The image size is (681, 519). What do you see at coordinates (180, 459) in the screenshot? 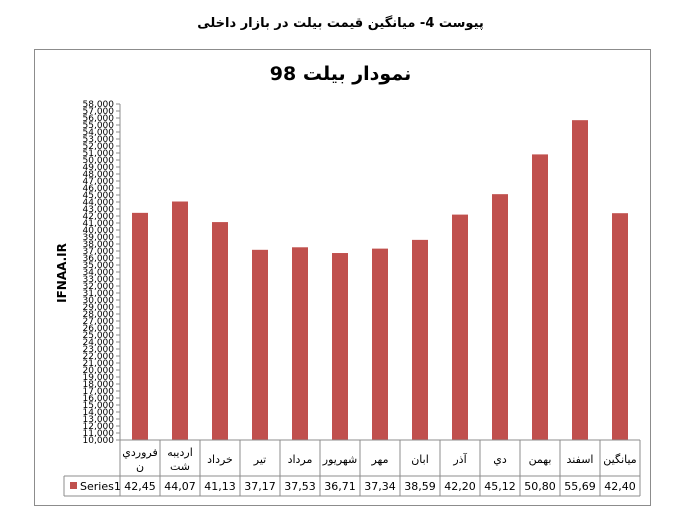
I see `category-label: ارديبه شت` at bounding box center [180, 459].